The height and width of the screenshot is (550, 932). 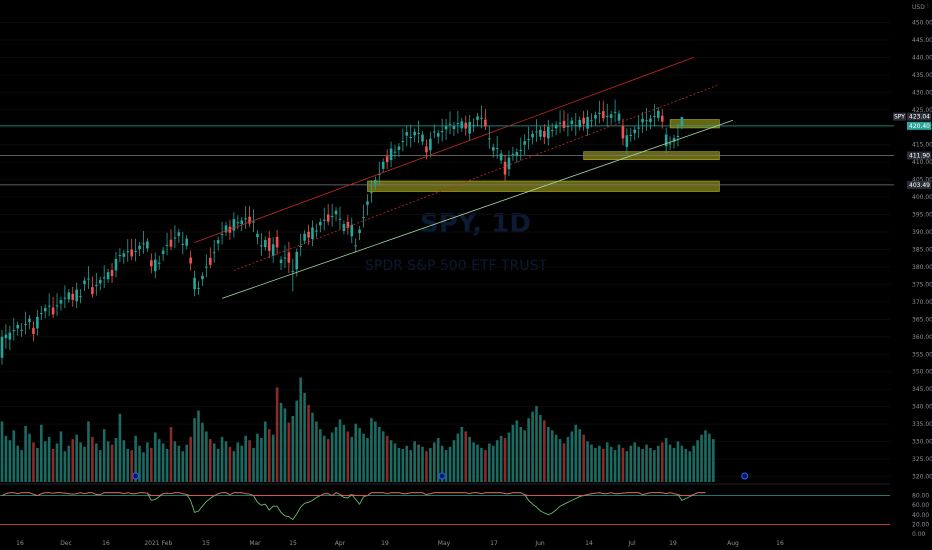 What do you see at coordinates (444, 543) in the screenshot?
I see `time-tick: May` at bounding box center [444, 543].